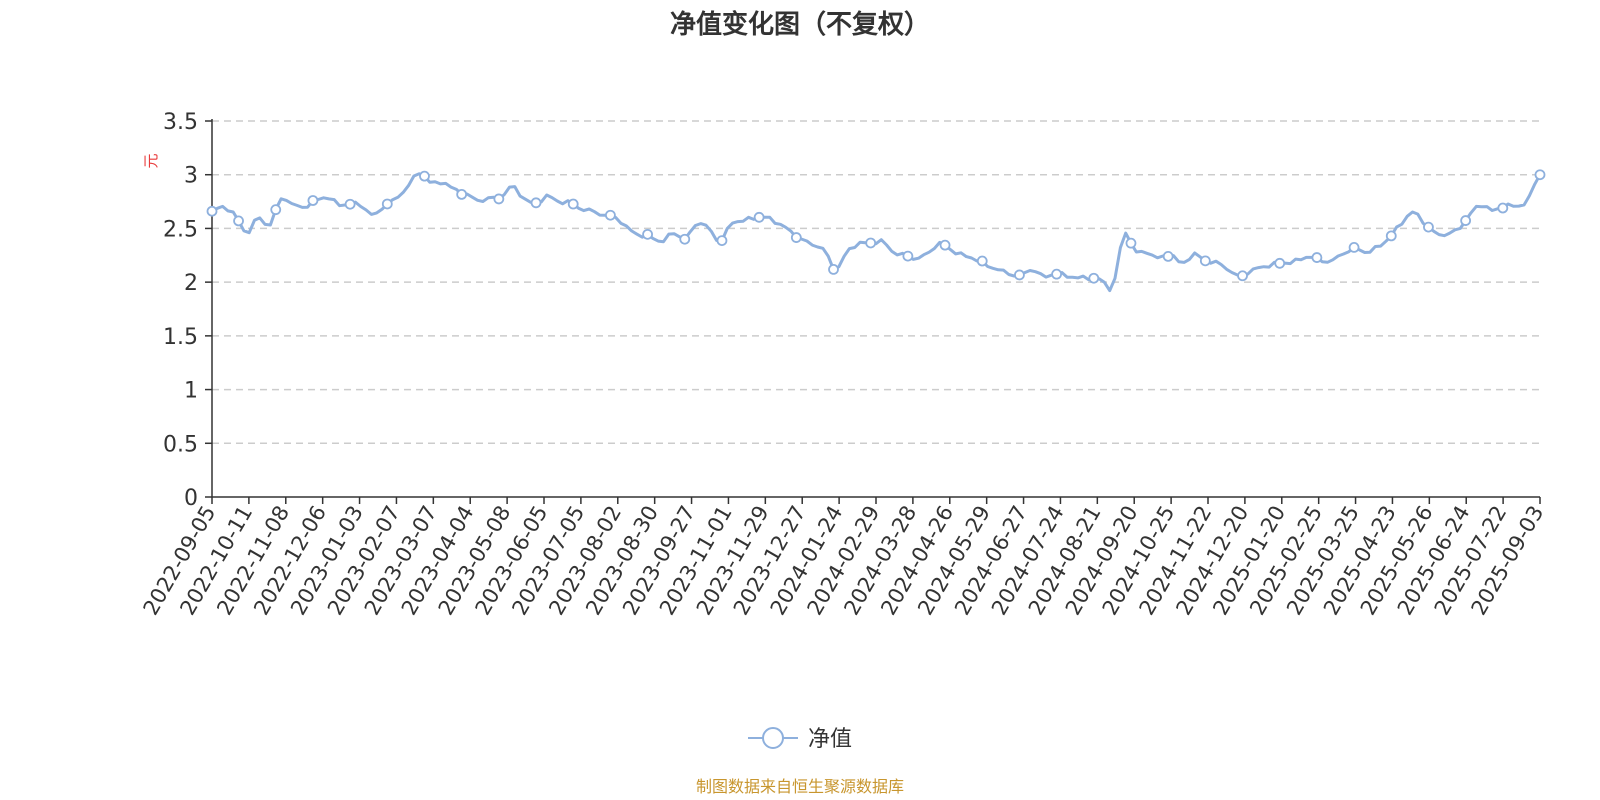 This screenshot has width=1600, height=800. What do you see at coordinates (191, 391) in the screenshot?
I see `y-tick-label: 1` at bounding box center [191, 391].